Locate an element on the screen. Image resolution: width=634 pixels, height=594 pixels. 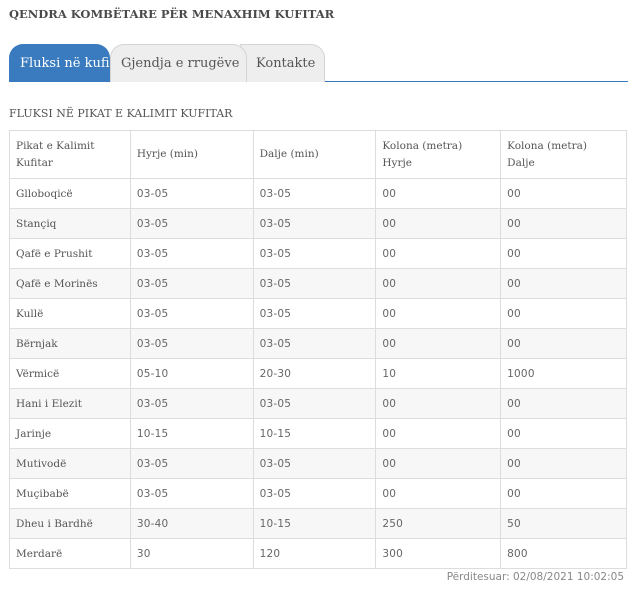
table-row: Glloboqicë 03-05 03-05 00 00 is located at coordinates (318, 193).